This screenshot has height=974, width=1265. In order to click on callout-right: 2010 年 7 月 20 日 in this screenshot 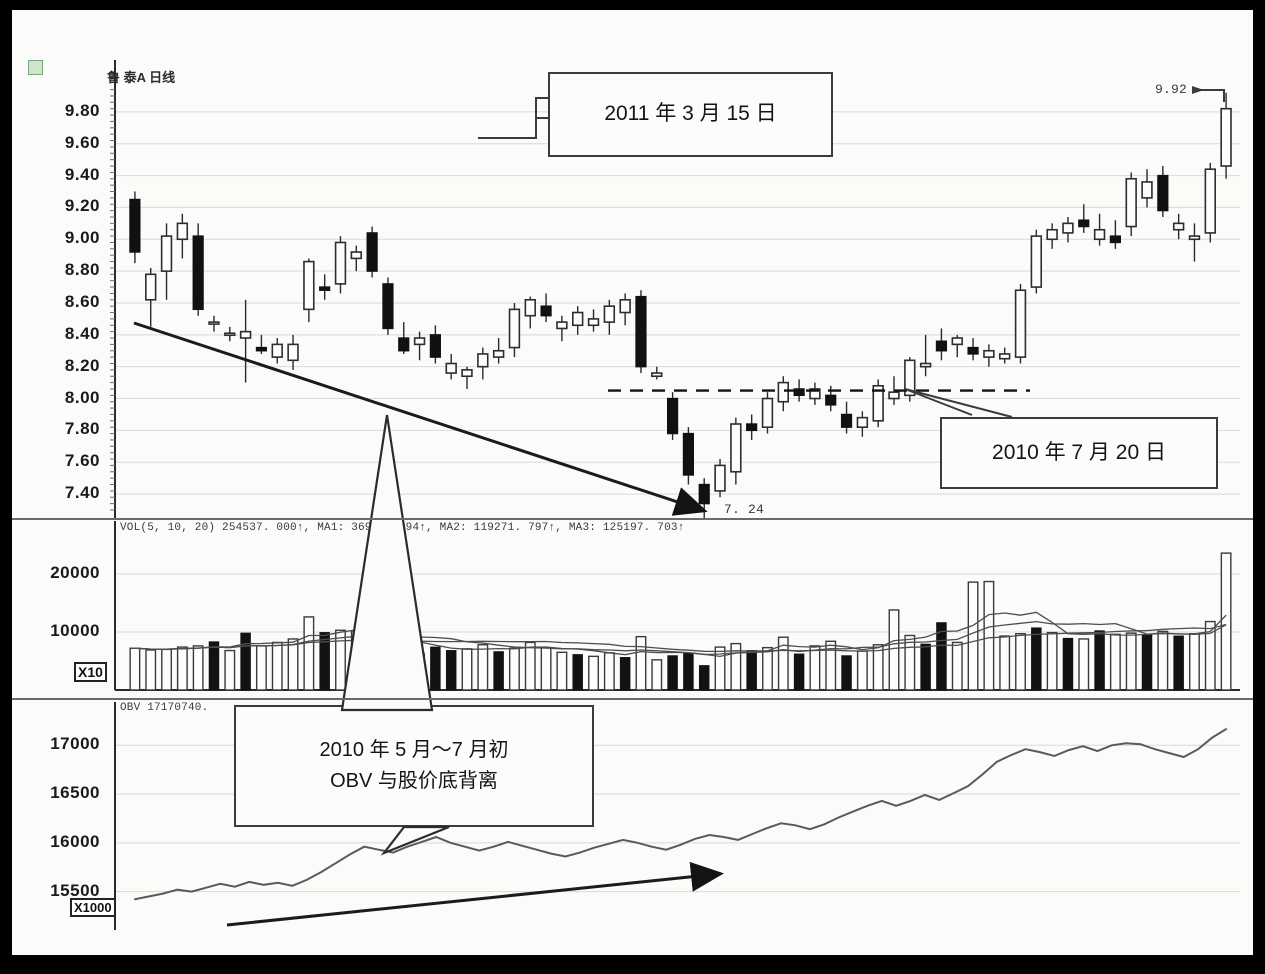, I will do `click(1079, 453)`.